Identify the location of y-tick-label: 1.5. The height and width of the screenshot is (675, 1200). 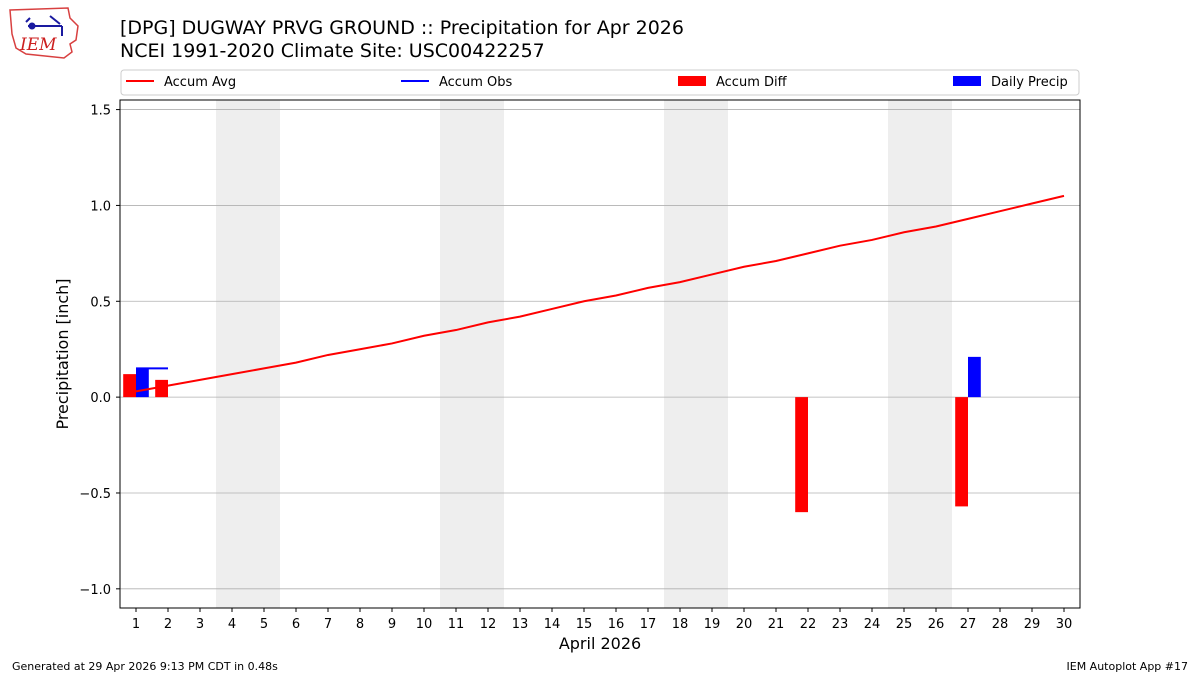
(100, 111).